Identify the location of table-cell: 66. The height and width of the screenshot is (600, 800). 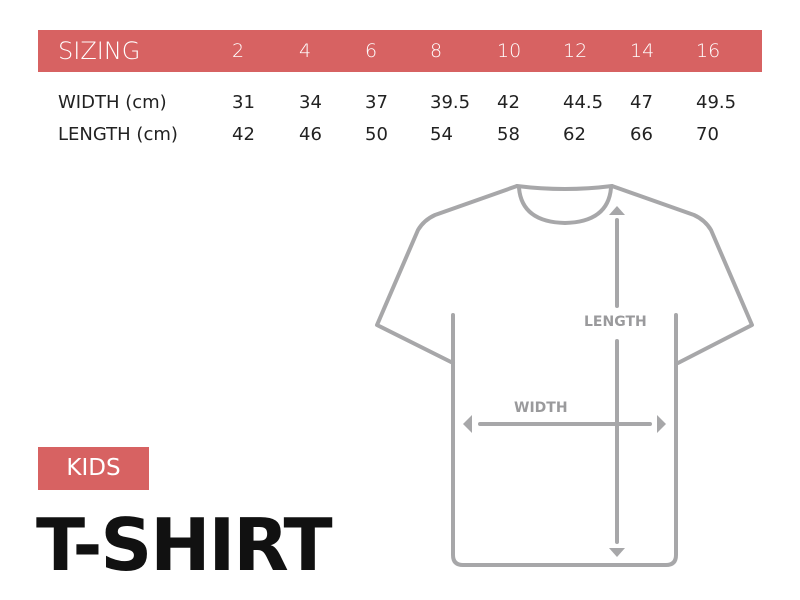
(641, 134).